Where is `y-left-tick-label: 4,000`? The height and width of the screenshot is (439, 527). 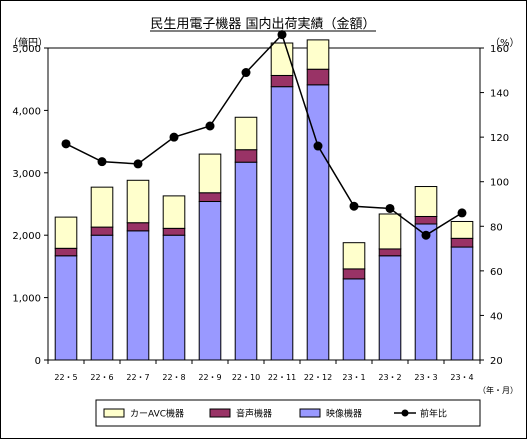 y-left-tick-label: 4,000 is located at coordinates (26, 111).